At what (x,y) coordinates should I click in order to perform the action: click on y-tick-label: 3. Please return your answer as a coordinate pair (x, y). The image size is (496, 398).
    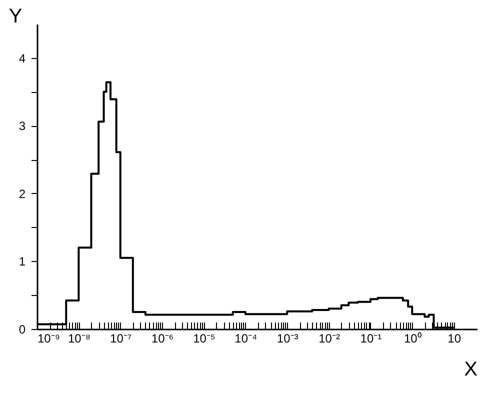
    Looking at the image, I should click on (22, 126).